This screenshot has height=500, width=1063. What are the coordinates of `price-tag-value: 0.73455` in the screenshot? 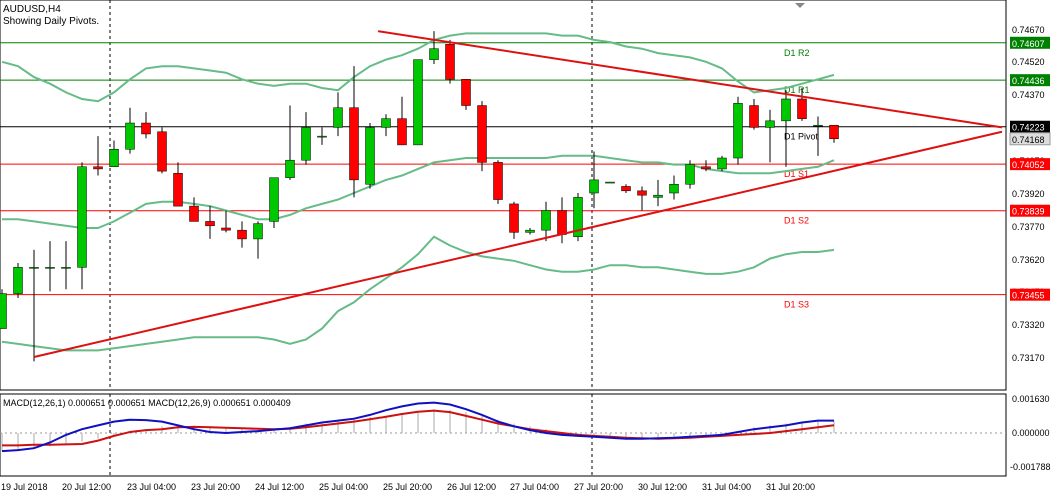 It's located at (1028, 296).